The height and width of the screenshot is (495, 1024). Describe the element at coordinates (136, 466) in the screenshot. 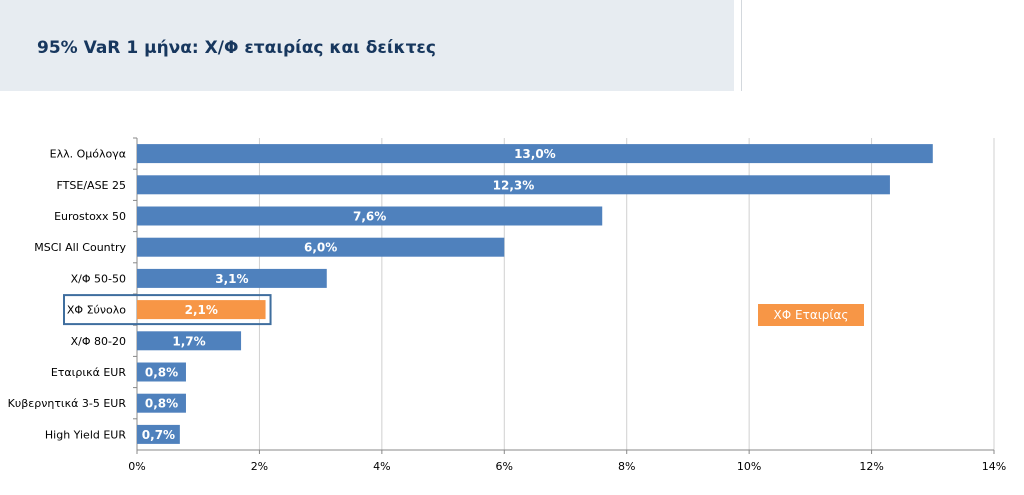

I see `x-tick-label: 0%` at that location.